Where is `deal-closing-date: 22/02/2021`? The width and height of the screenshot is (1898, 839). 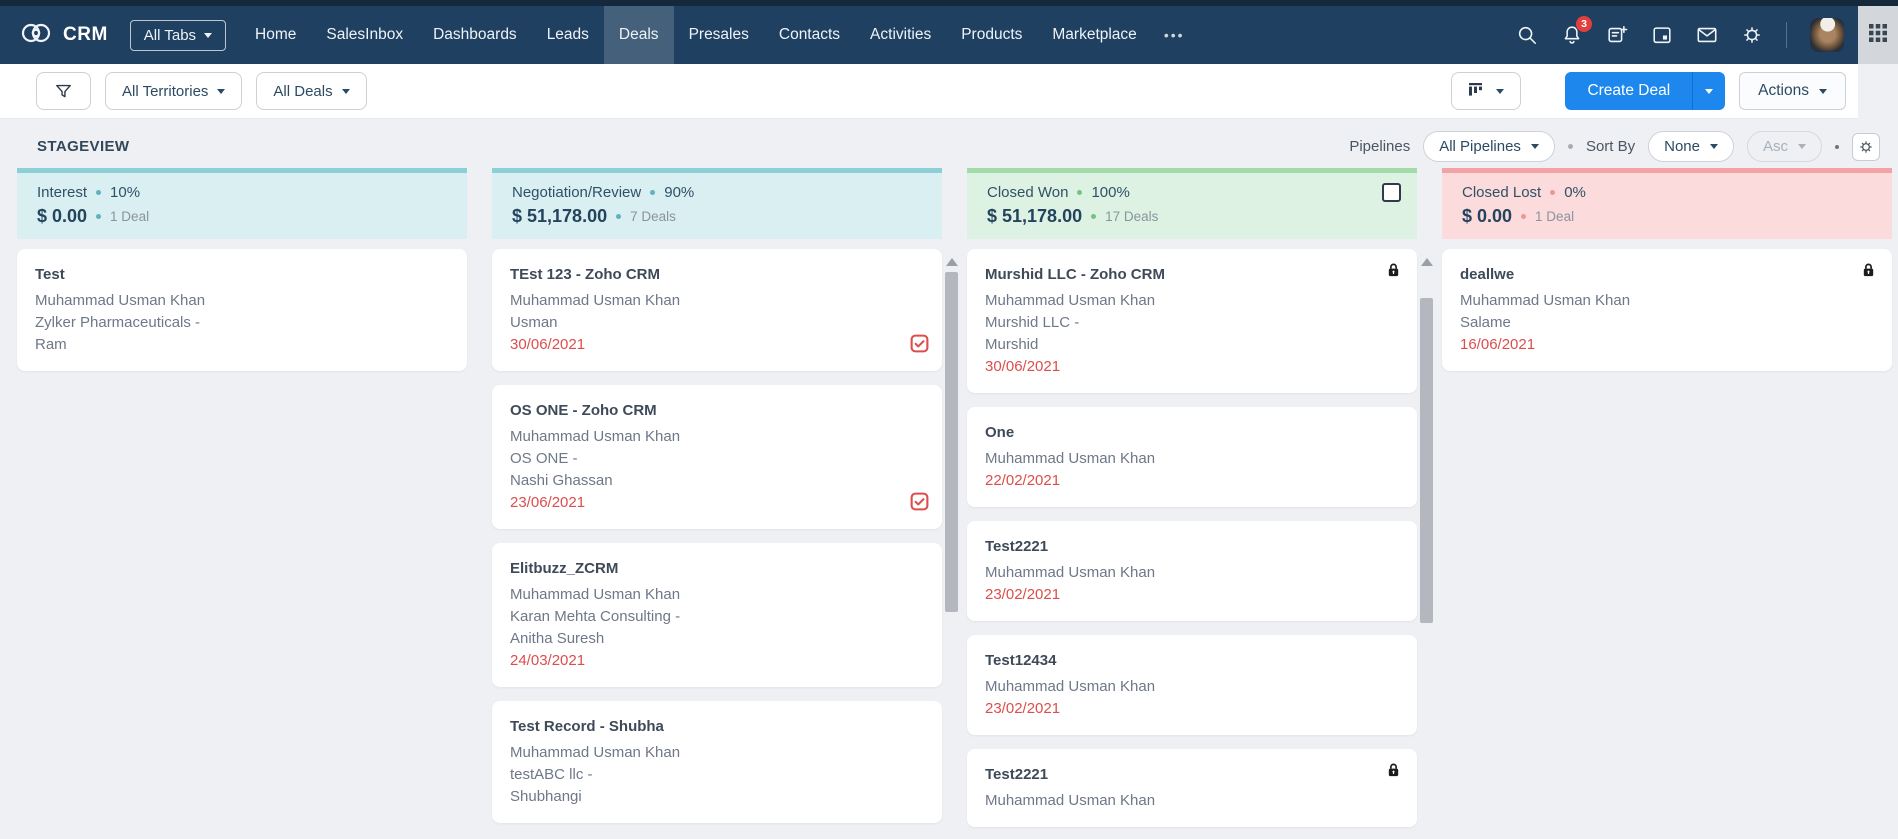
deal-closing-date: 22/02/2021 is located at coordinates (1023, 480).